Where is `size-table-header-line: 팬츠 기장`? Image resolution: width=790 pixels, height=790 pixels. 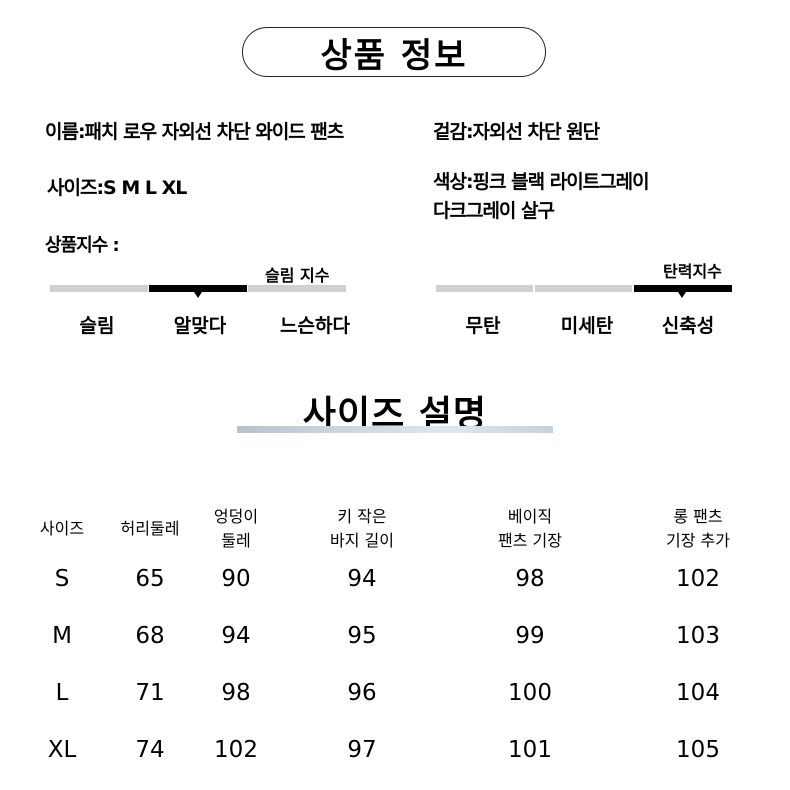 size-table-header-line: 팬츠 기장 is located at coordinates (530, 540).